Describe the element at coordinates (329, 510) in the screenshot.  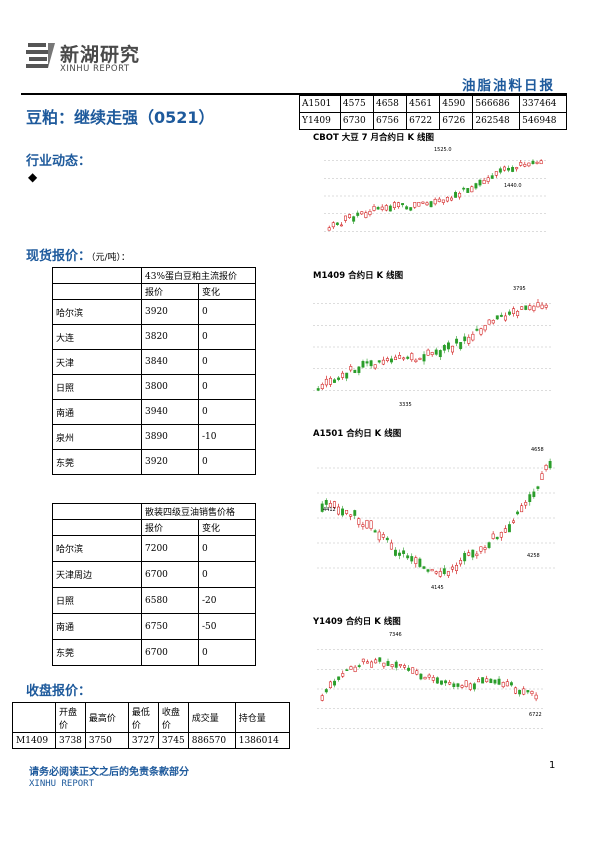
I see `chart-label-left: 4412` at that location.